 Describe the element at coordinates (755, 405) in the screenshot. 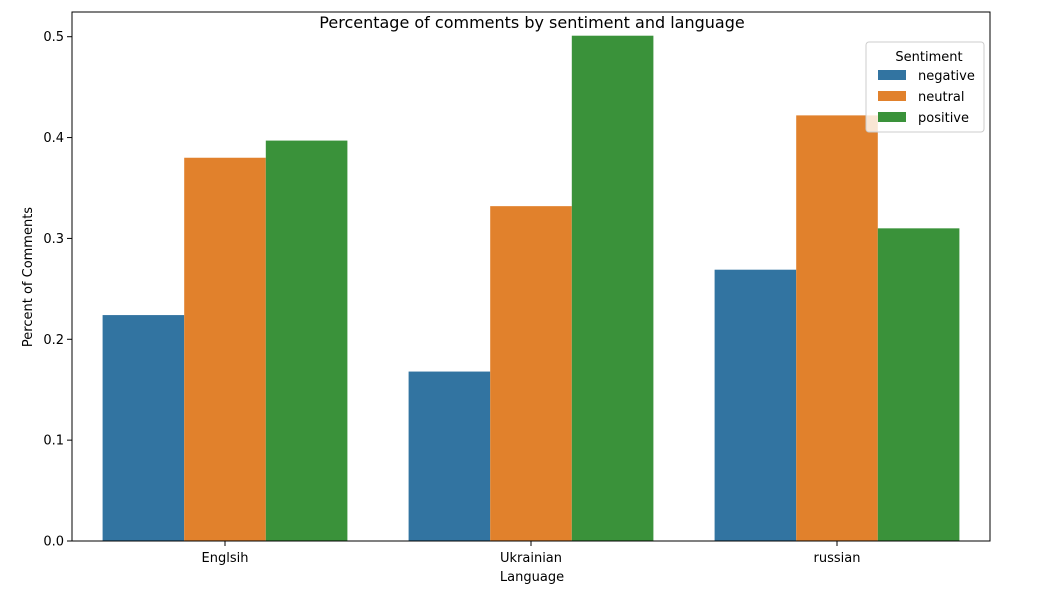

I see `bar-negative-russian` at that location.